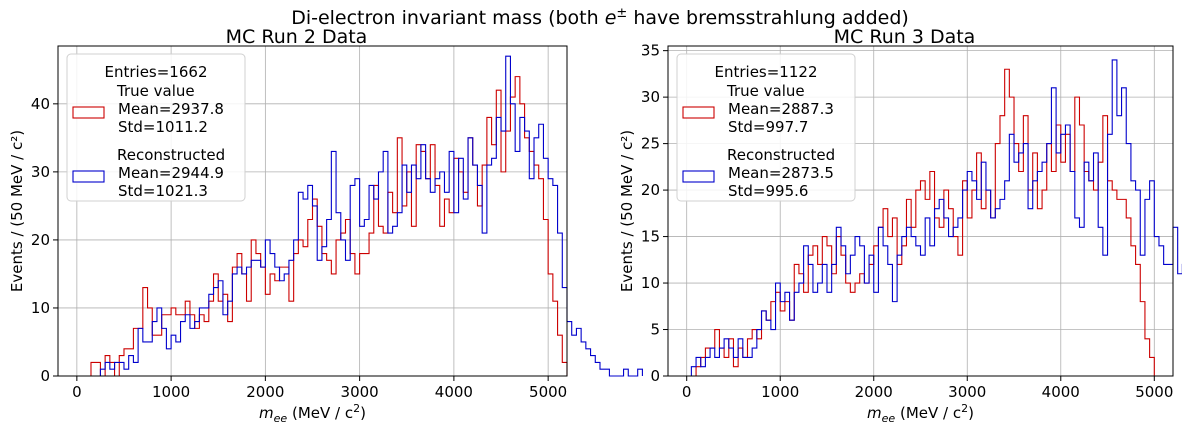  What do you see at coordinates (905, 37) in the screenshot?
I see `chart-title: MC Run 3 Data` at bounding box center [905, 37].